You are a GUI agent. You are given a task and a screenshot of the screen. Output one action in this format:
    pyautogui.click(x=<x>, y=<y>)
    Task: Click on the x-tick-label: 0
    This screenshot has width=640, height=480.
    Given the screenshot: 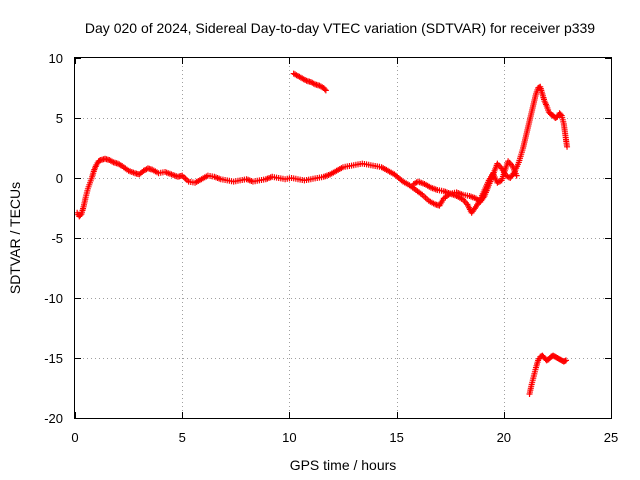 What is the action you would take?
    pyautogui.click(x=74, y=437)
    